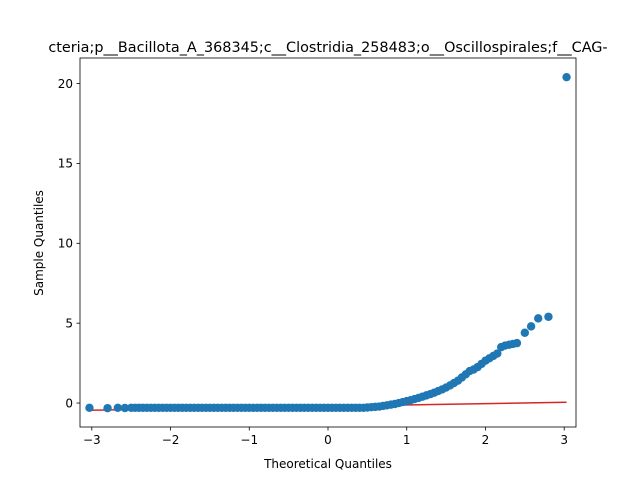 The width and height of the screenshot is (640, 480). I want to click on x-tick-label: −1, so click(249, 440).